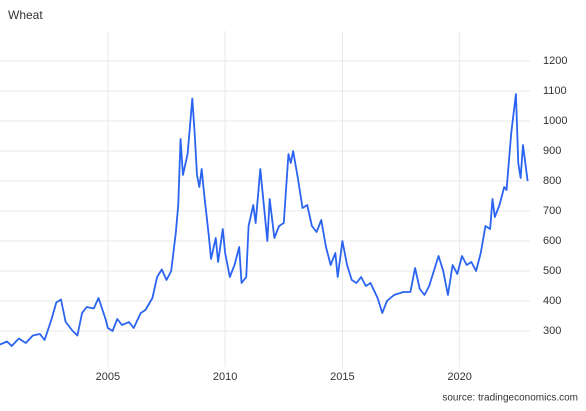 The height and width of the screenshot is (411, 586). Describe the element at coordinates (552, 271) in the screenshot. I see `y-tick-label: 500` at that location.